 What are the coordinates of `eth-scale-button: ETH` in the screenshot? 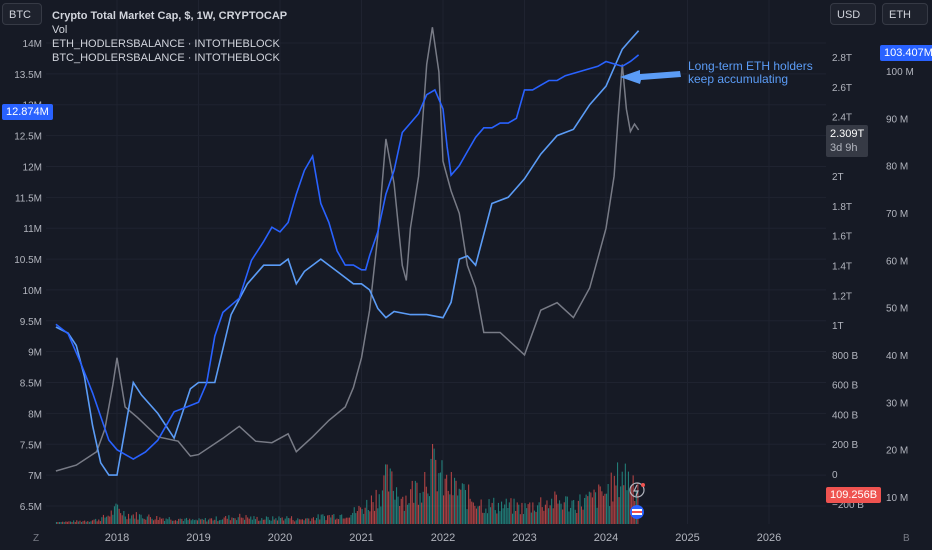 It's located at (905, 14).